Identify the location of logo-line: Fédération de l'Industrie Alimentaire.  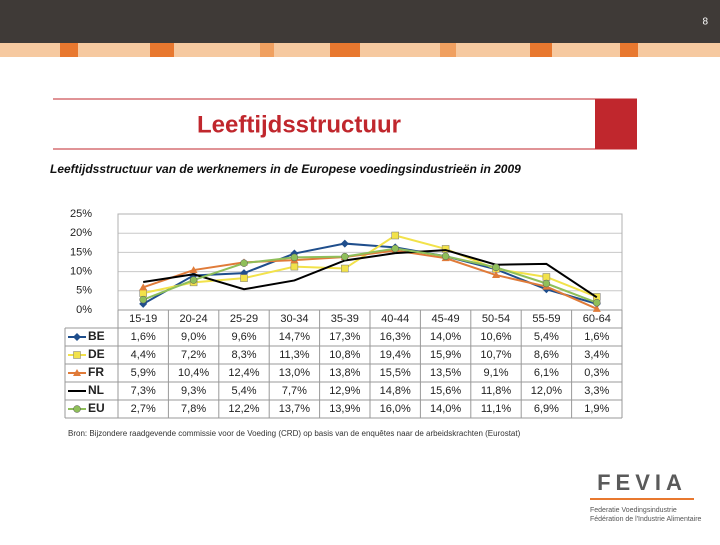
(646, 519).